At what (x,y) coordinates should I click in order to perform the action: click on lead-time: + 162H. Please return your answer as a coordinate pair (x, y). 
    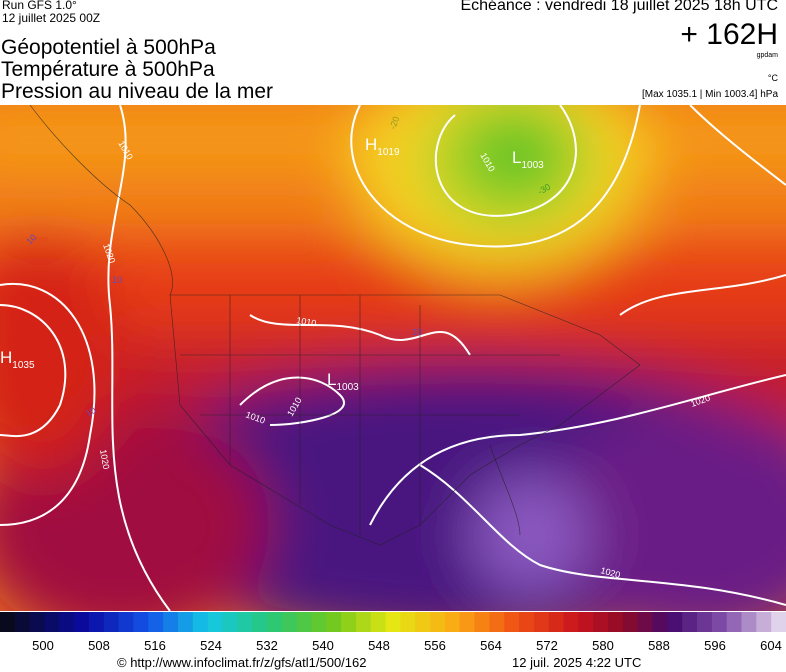
    Looking at the image, I should click on (729, 34).